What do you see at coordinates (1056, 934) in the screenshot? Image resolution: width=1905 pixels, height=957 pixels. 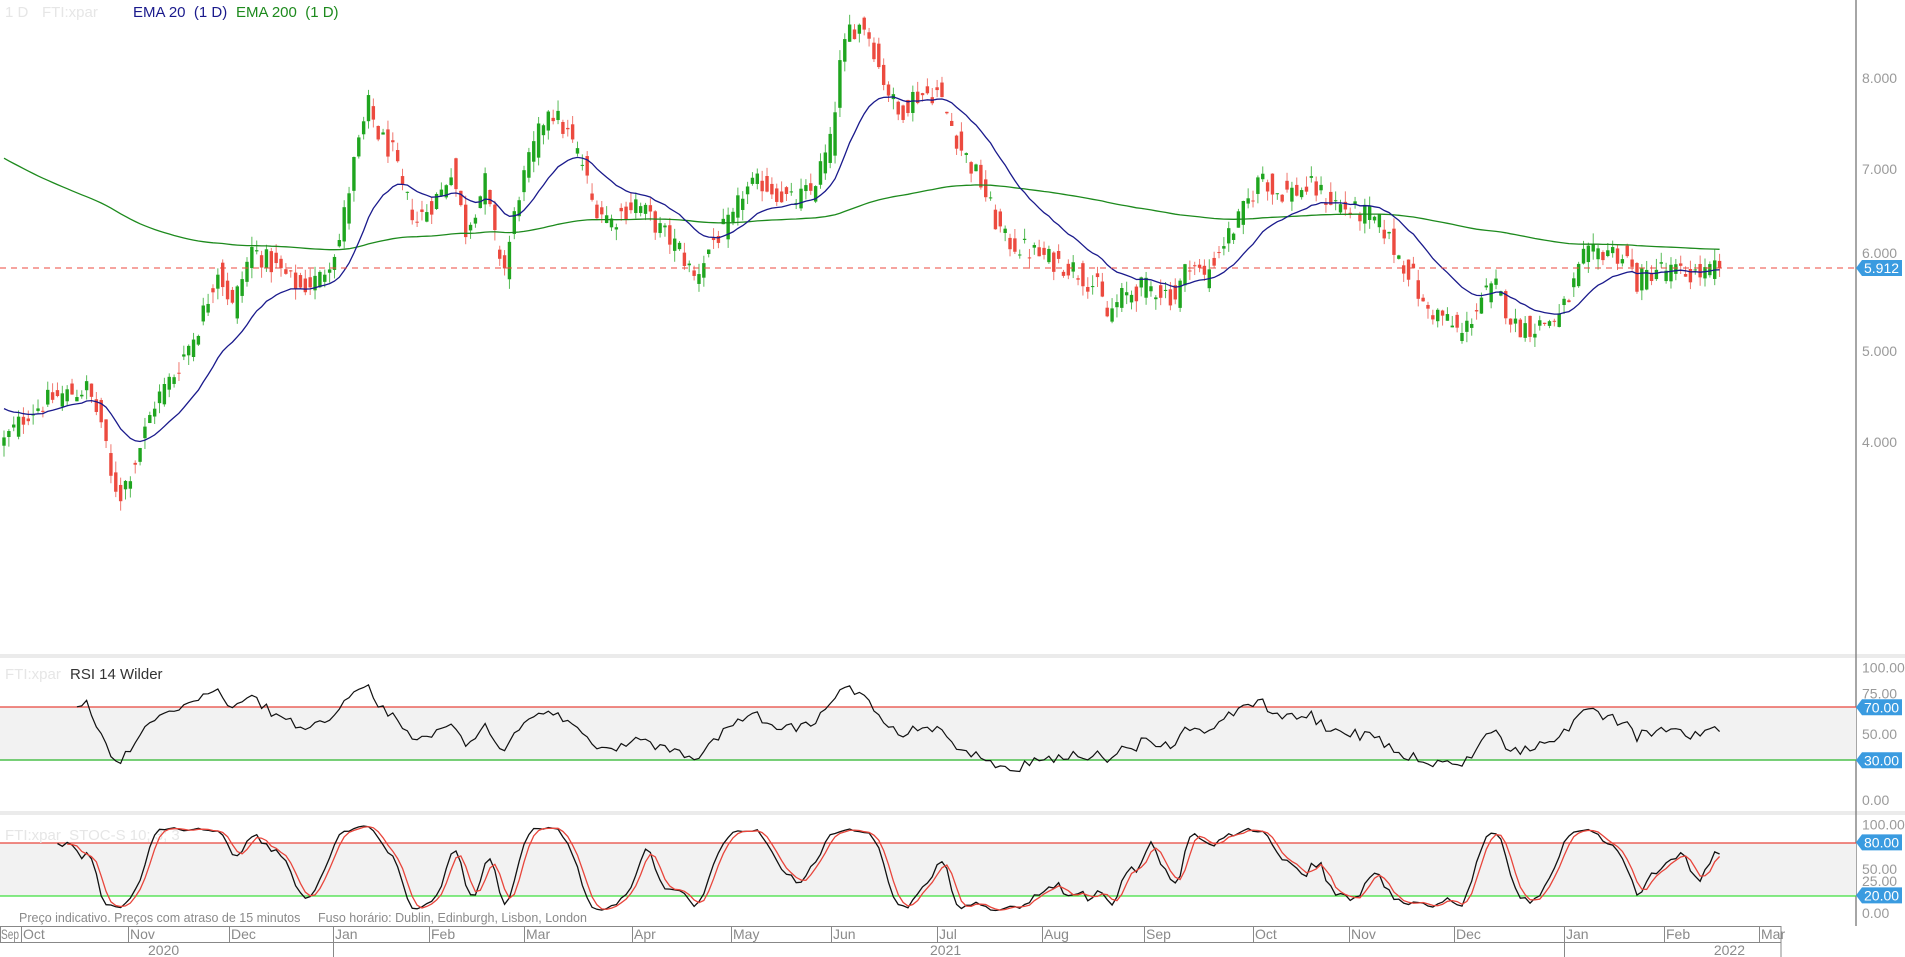 I see `month-label-aug: Aug` at bounding box center [1056, 934].